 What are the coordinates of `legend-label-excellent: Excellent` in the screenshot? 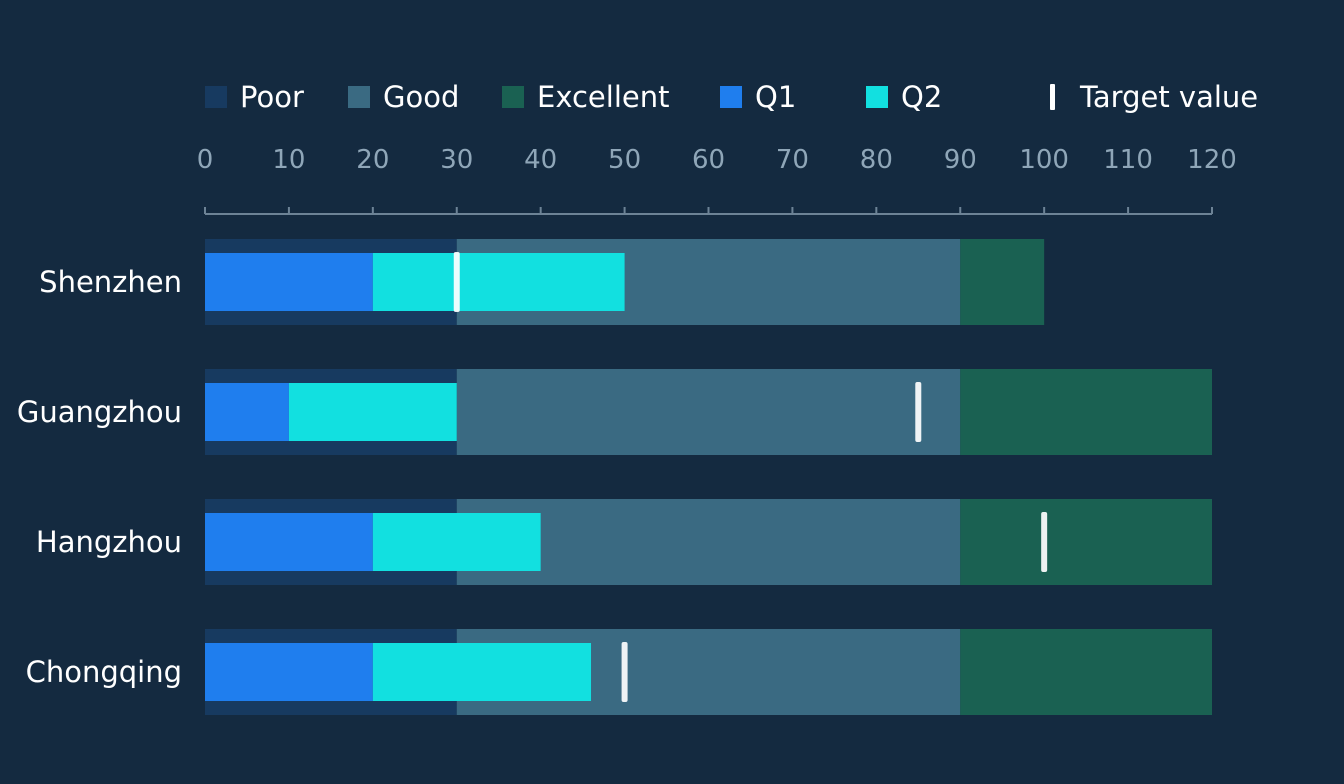 It's located at (603, 97).